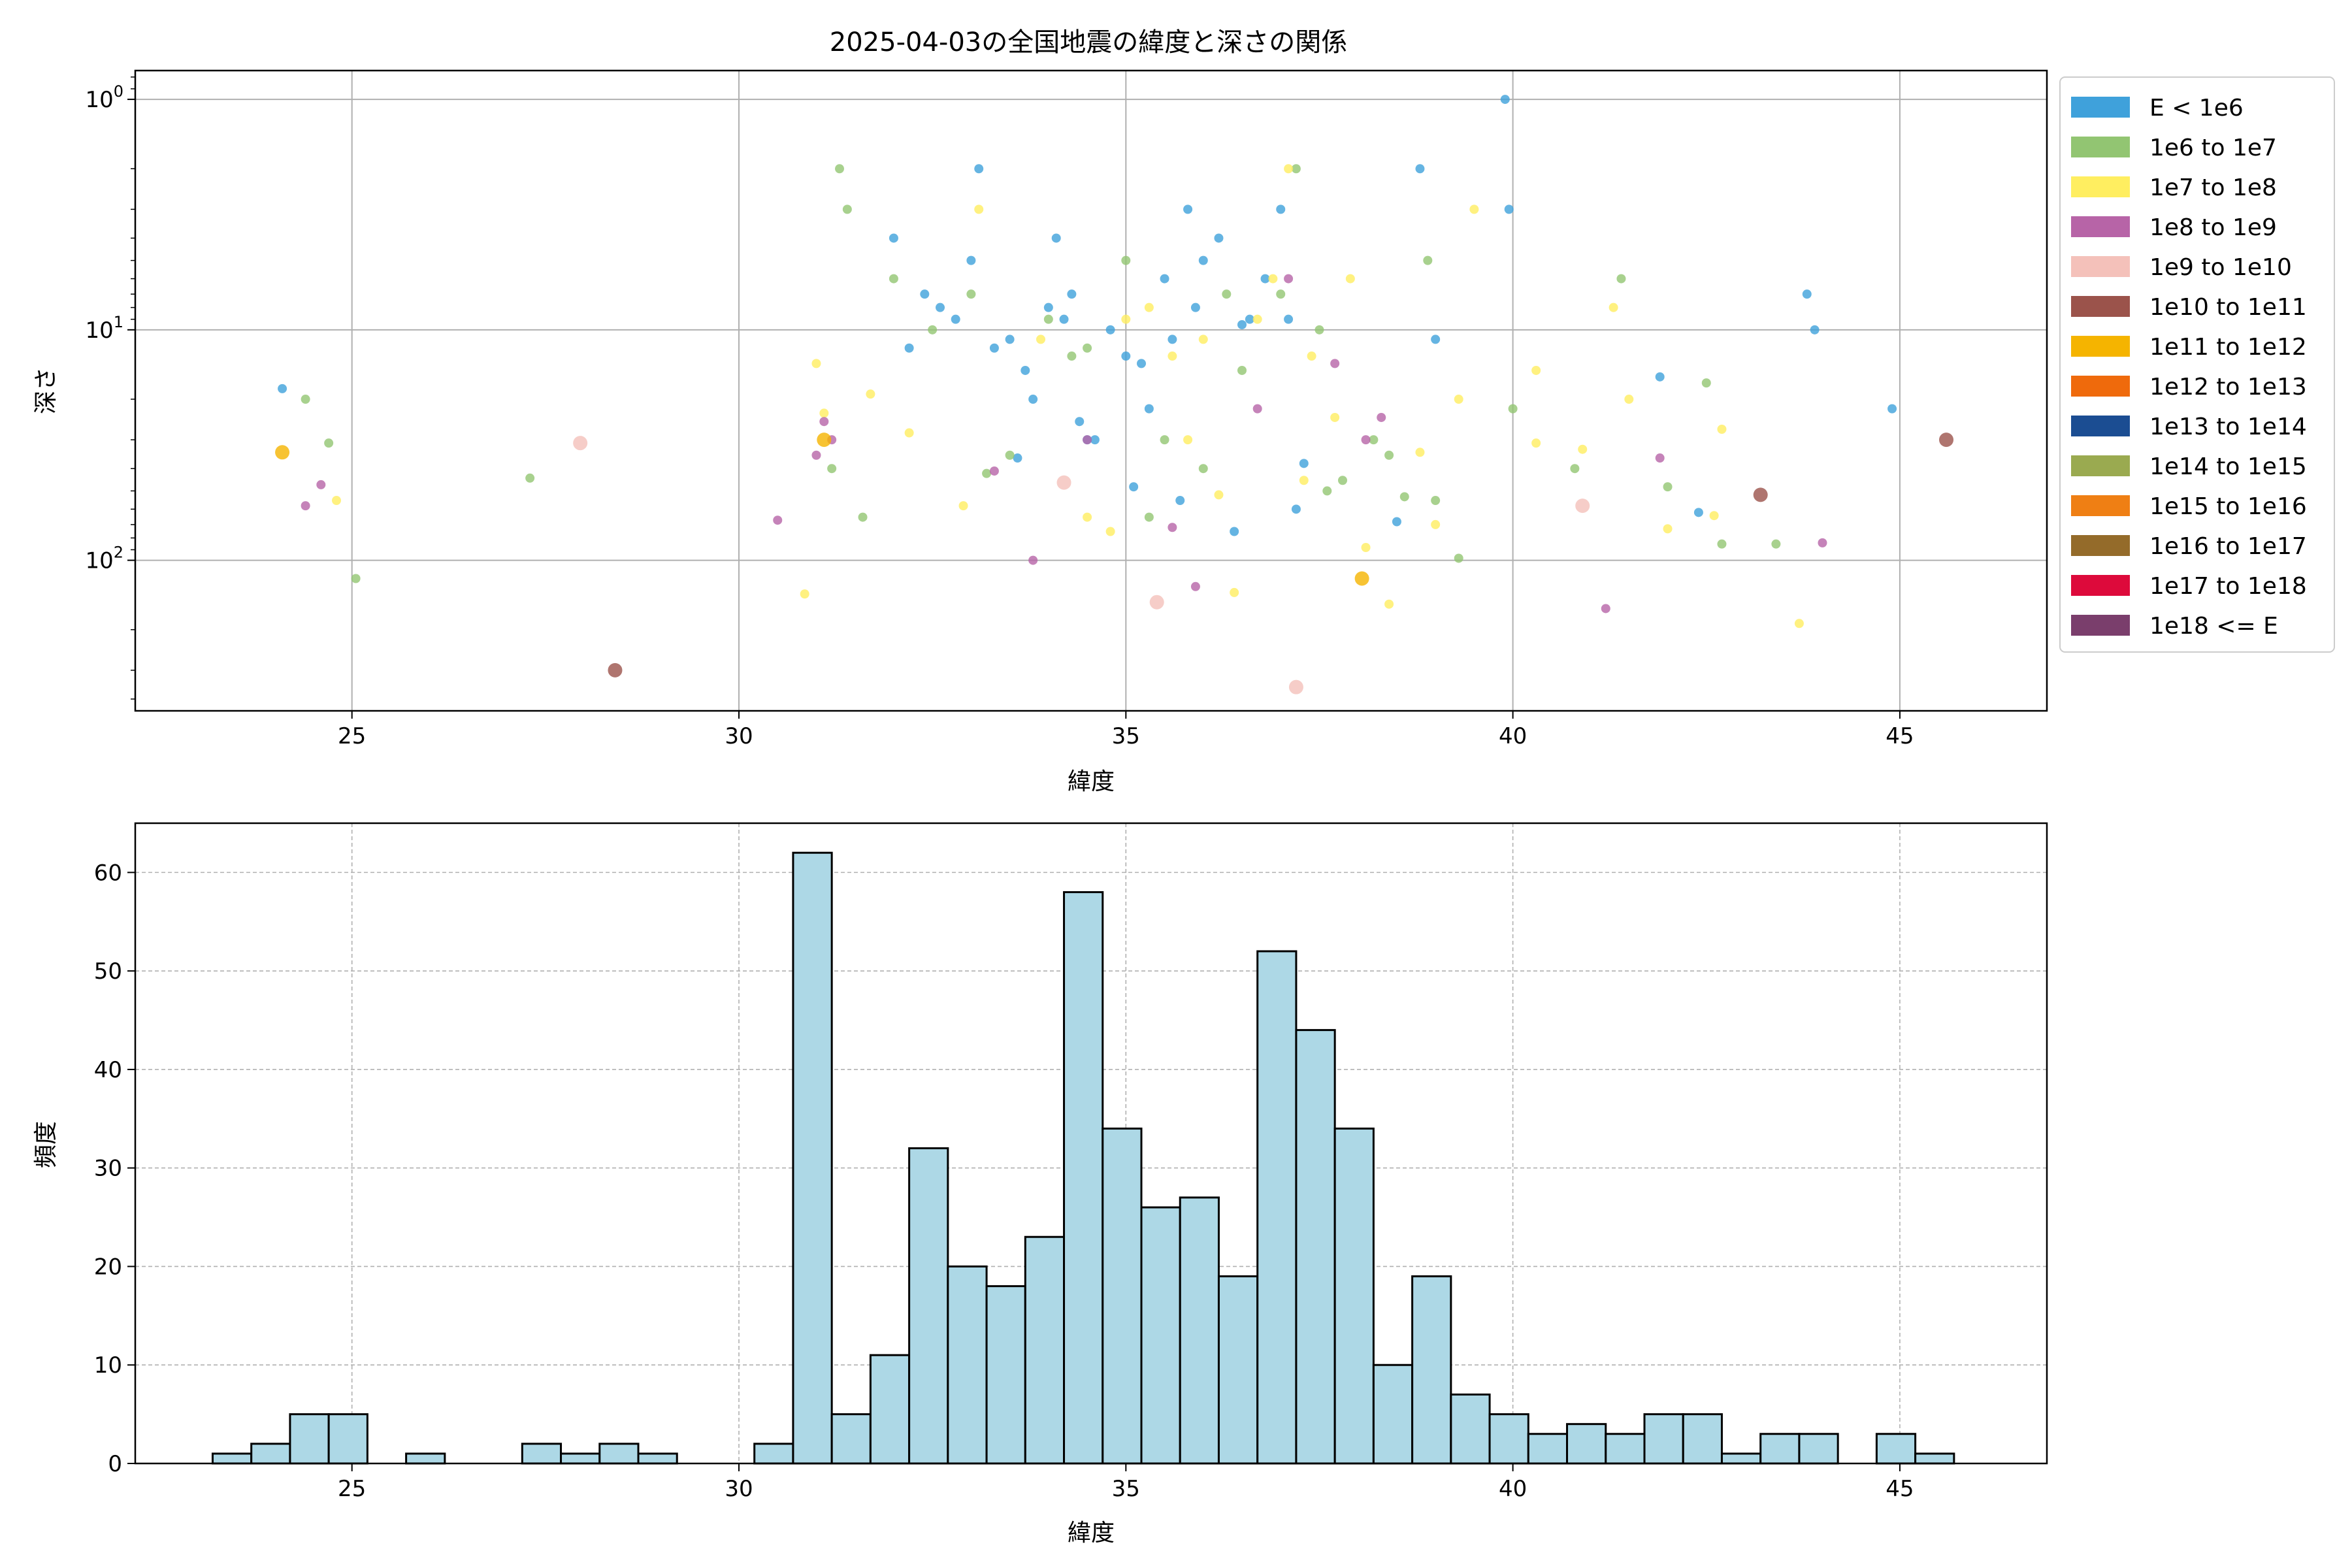 The height and width of the screenshot is (1568, 2352). Describe the element at coordinates (2213, 148) in the screenshot. I see `legend-label: 1e6 to 1e7` at that location.